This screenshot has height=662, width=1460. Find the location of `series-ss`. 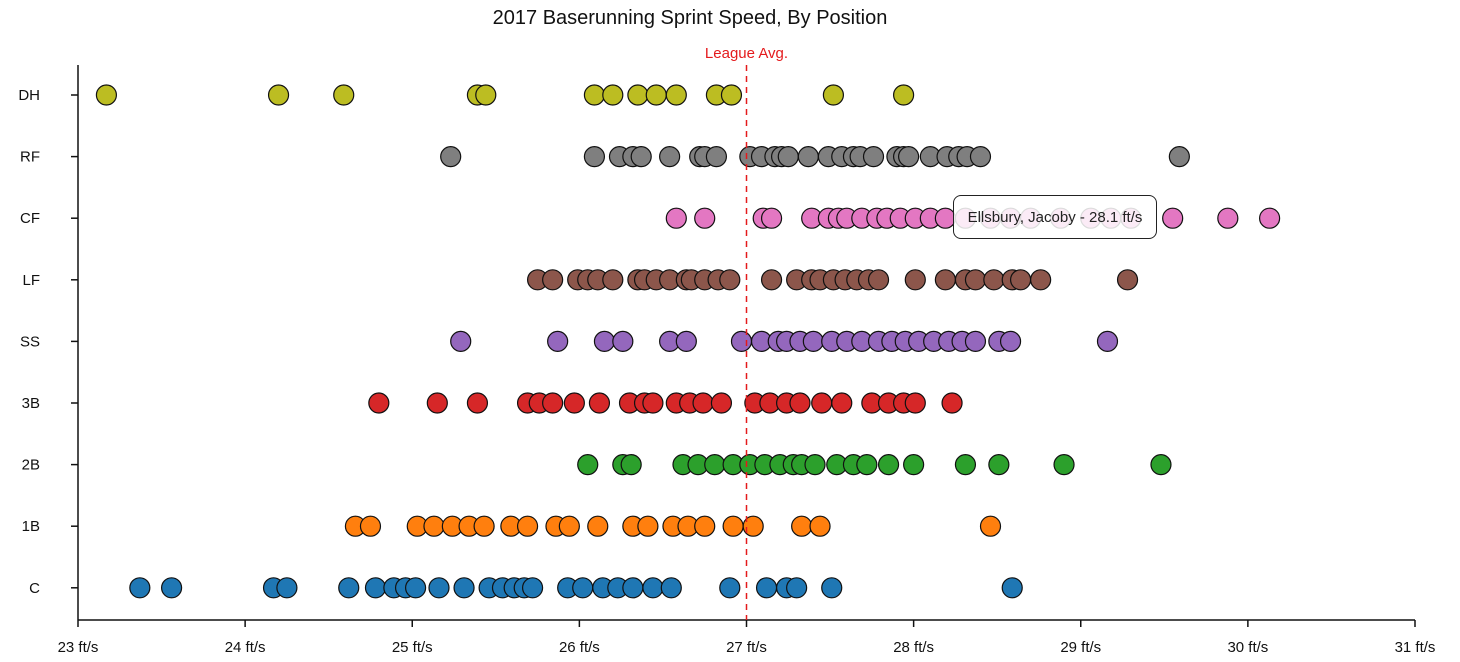

series-ss is located at coordinates (784, 341).